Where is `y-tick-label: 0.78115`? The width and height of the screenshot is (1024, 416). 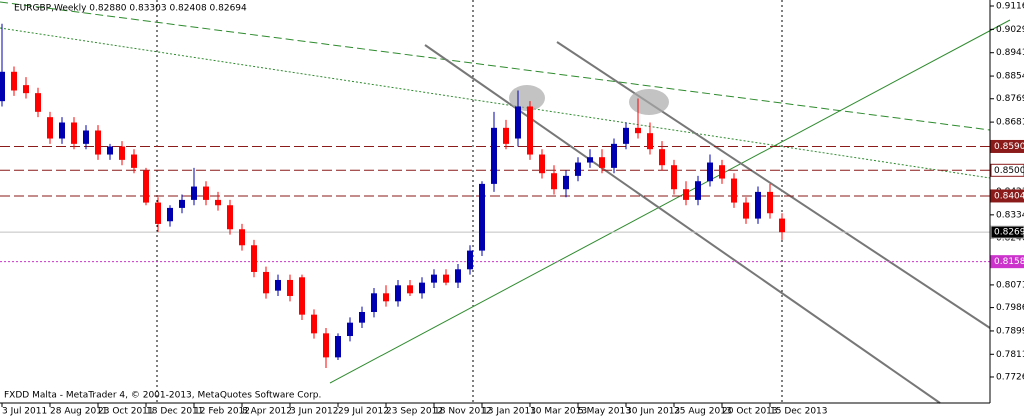
y-tick-label: 0.78115 is located at coordinates (1010, 355).